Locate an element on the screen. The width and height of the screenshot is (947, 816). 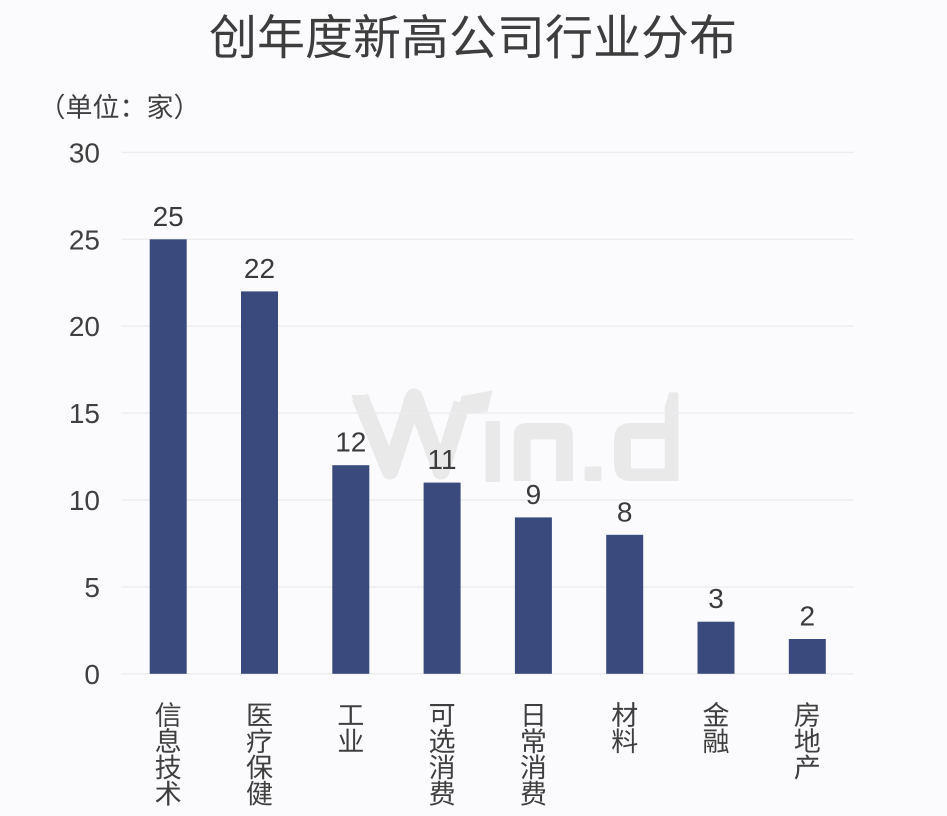
svg-text: 0 is located at coordinates (92, 674).